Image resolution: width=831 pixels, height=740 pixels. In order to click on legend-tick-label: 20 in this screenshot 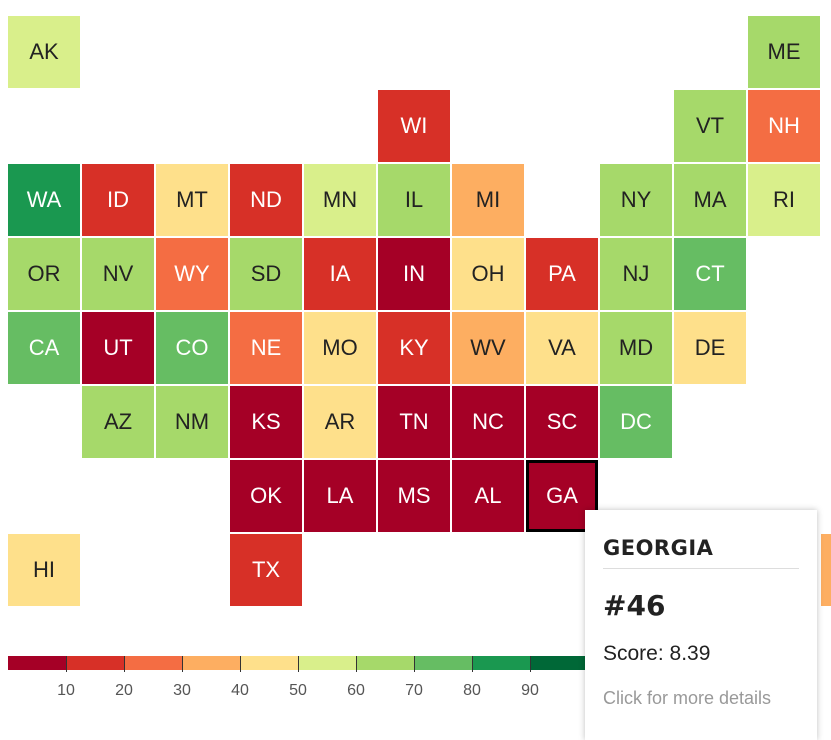, I will do `click(124, 690)`.